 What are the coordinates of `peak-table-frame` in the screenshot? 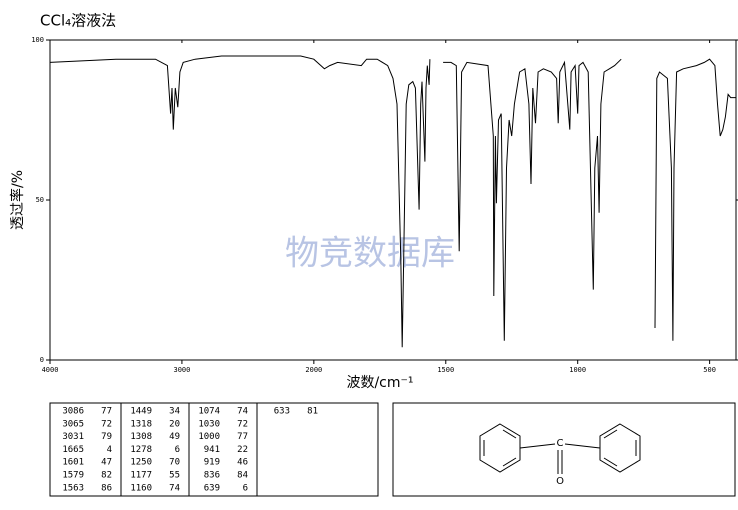 It's located at (214, 449).